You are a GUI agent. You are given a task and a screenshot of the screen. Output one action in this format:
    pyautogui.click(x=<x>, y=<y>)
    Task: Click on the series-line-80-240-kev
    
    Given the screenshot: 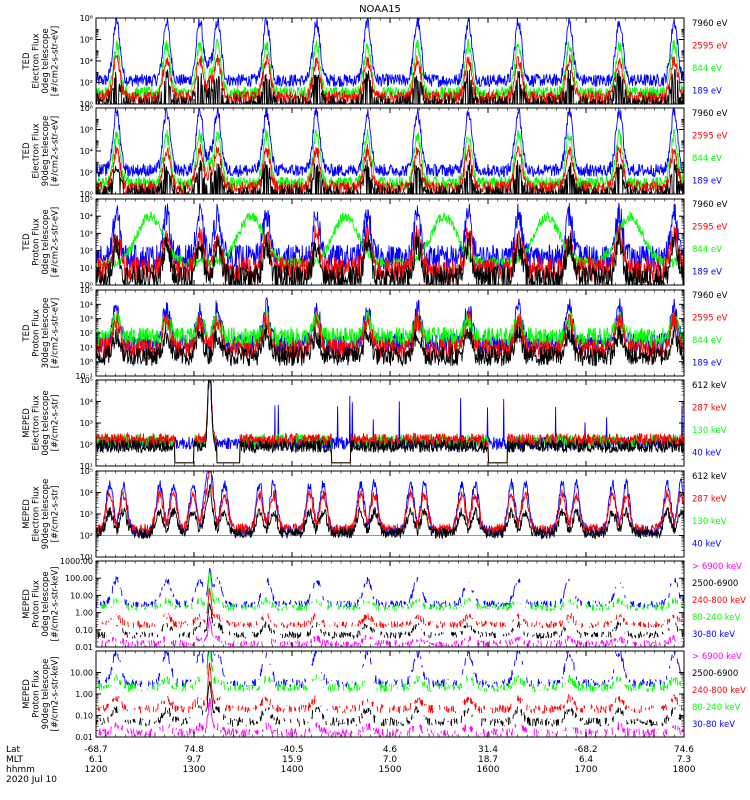 What is the action you would take?
    pyautogui.click(x=392, y=592)
    